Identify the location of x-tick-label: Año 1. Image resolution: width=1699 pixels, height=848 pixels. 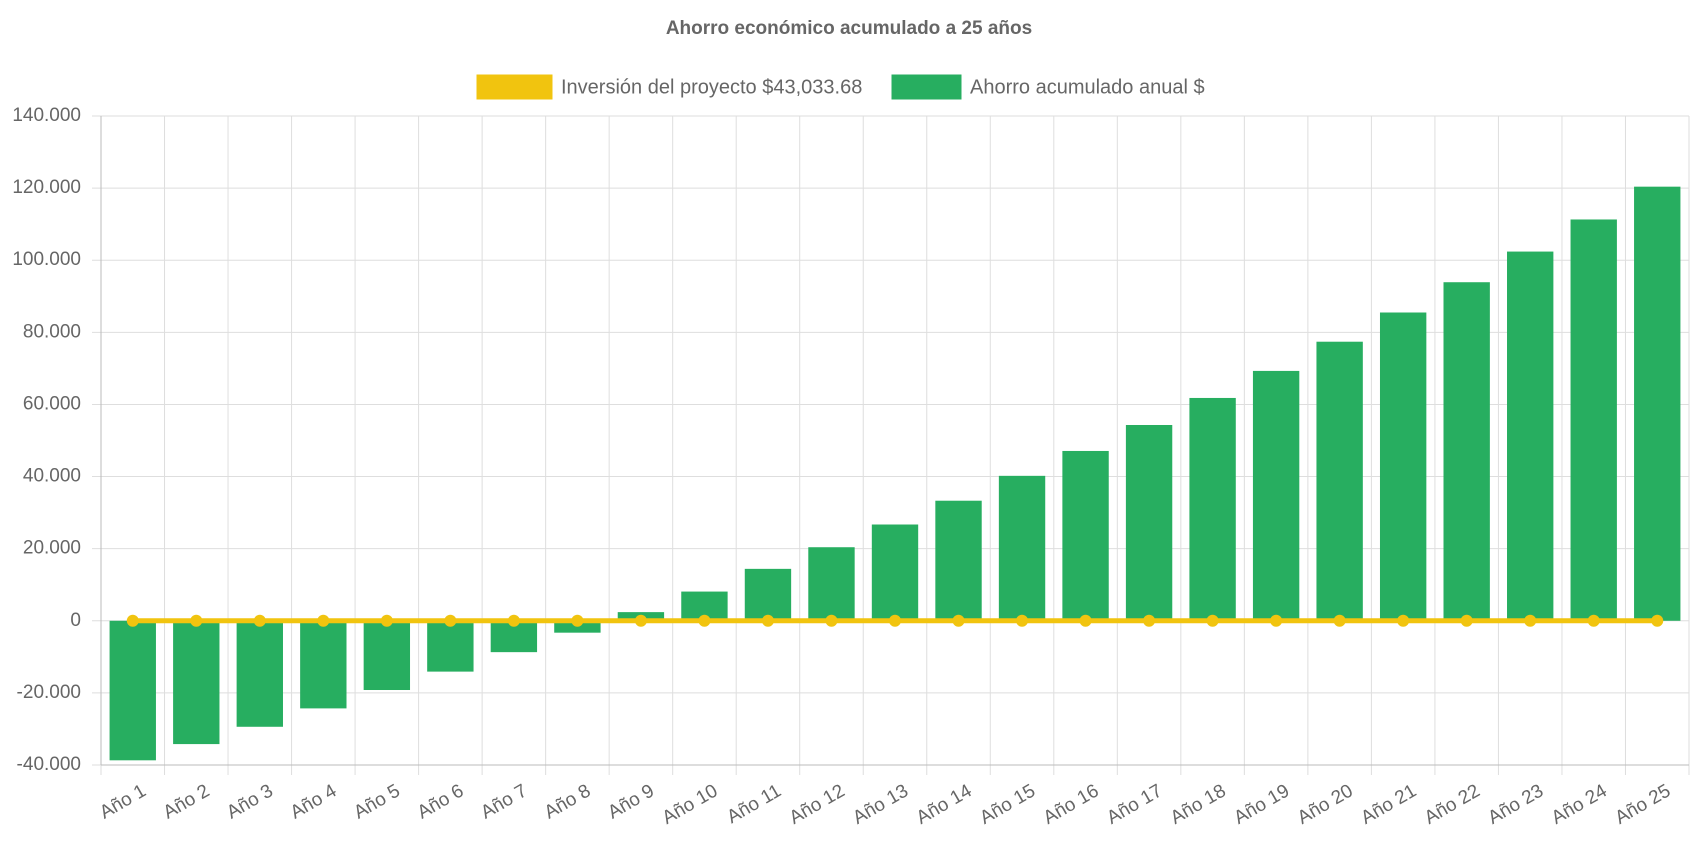
(123, 801).